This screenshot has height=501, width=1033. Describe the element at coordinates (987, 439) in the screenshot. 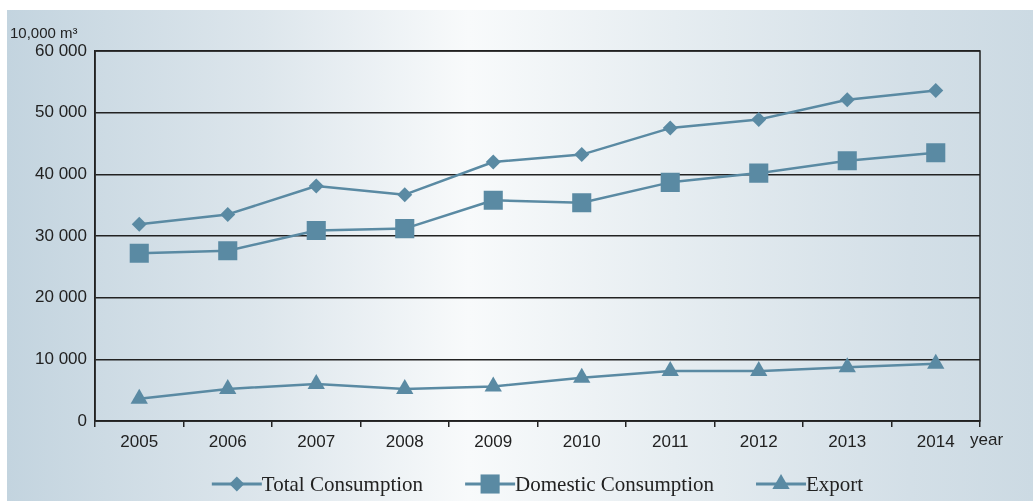

I see `x-axis-title: year` at that location.